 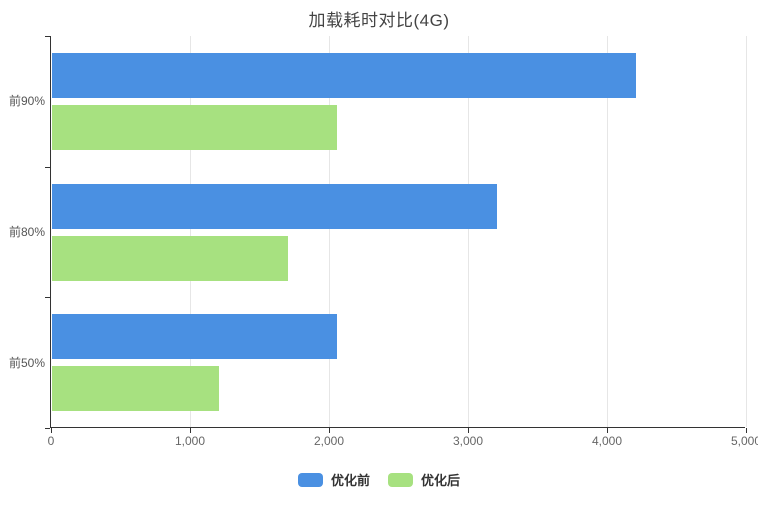 What do you see at coordinates (26, 232) in the screenshot?
I see `category-label: 前80%` at bounding box center [26, 232].